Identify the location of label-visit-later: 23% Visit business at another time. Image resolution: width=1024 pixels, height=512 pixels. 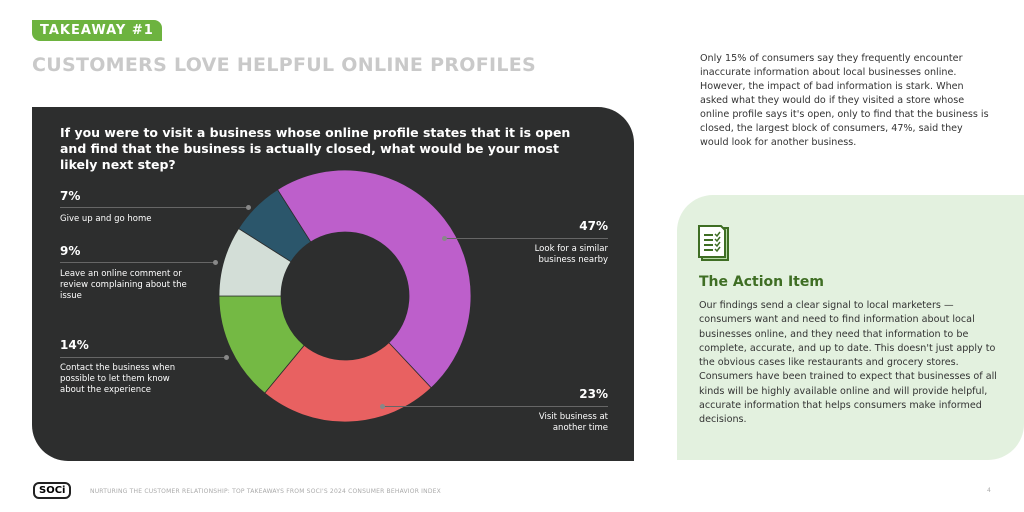
(573, 410).